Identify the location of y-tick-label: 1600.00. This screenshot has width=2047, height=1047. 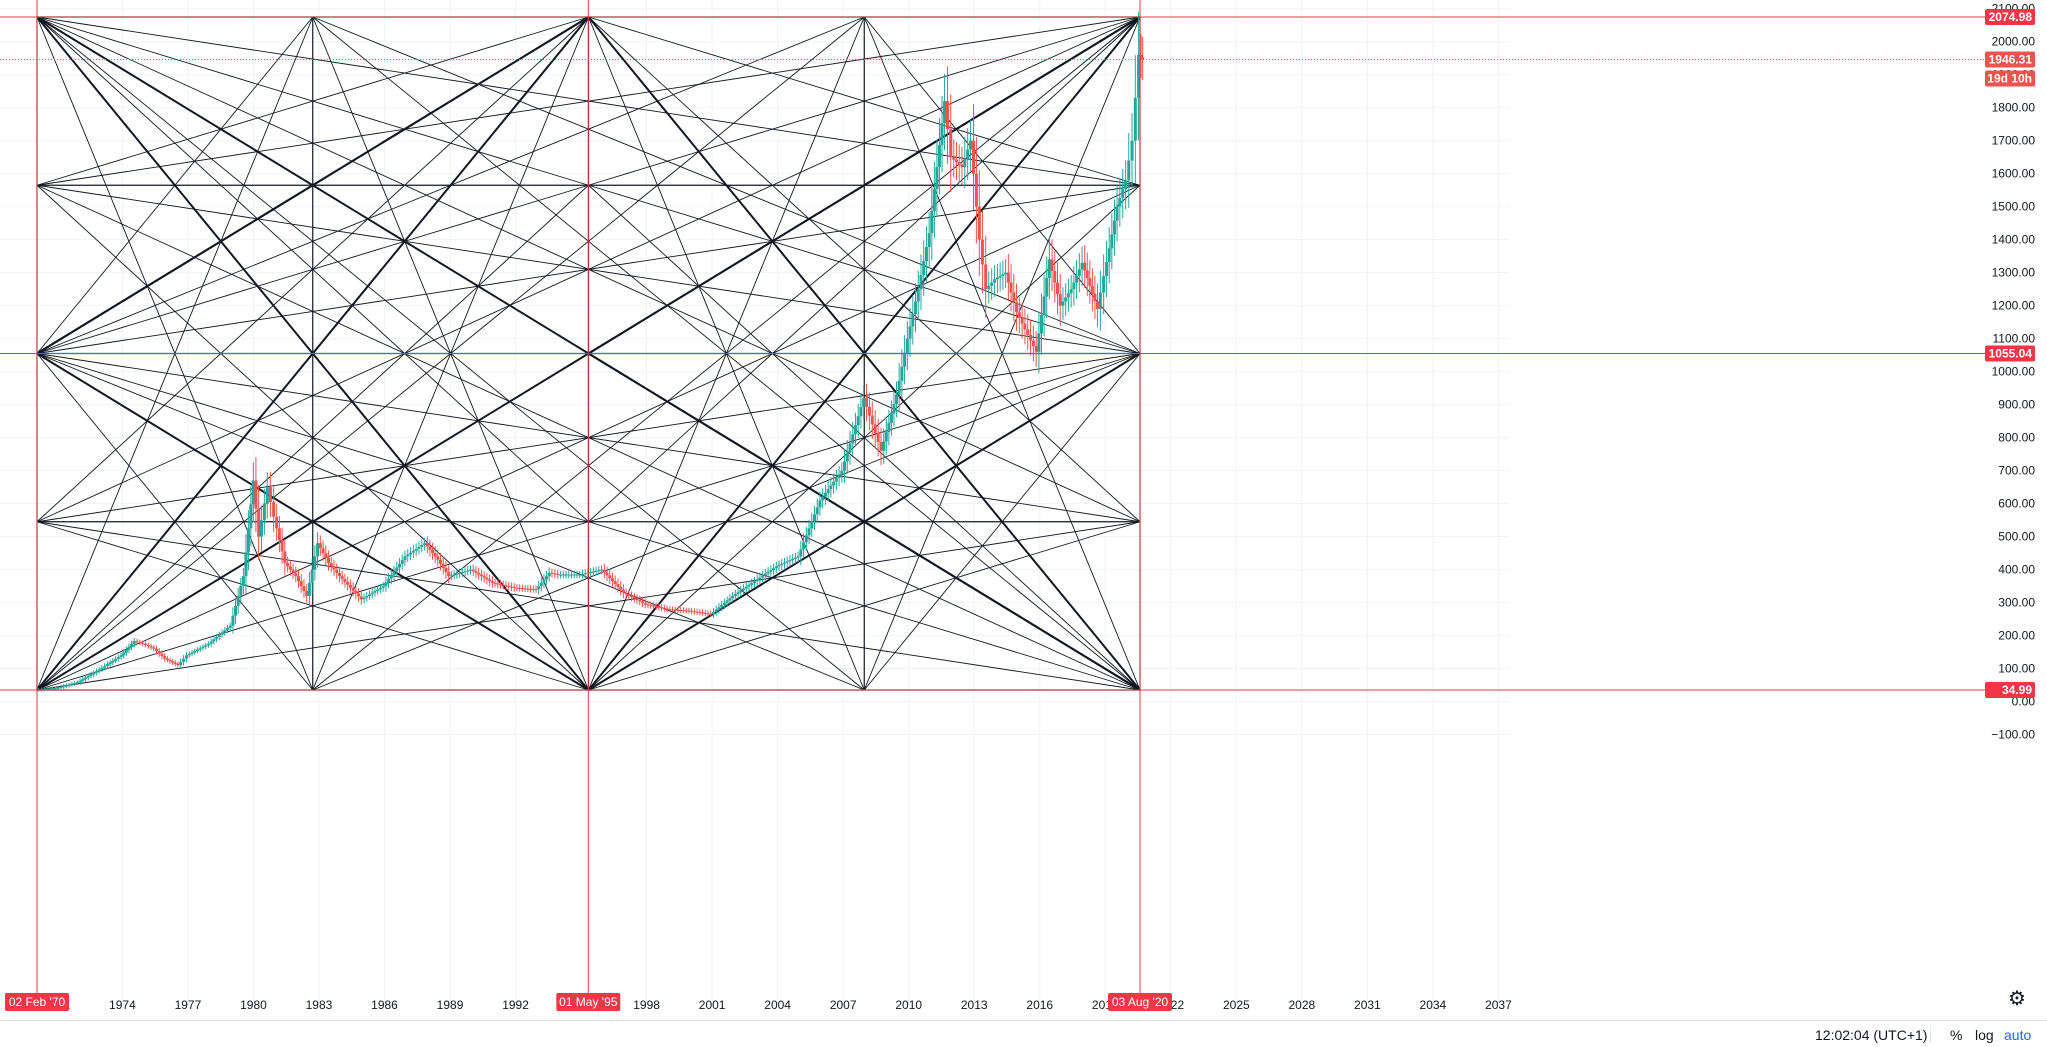
(2014, 174).